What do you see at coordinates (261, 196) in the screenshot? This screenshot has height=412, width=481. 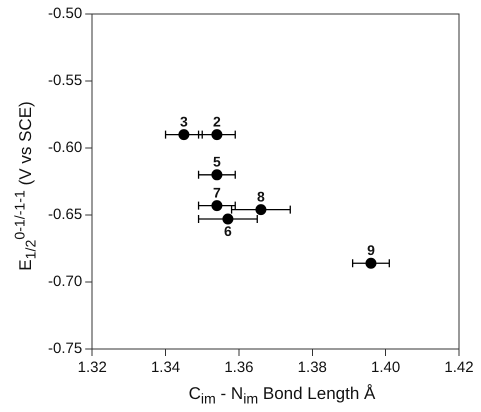 I see `annotation: 8` at bounding box center [261, 196].